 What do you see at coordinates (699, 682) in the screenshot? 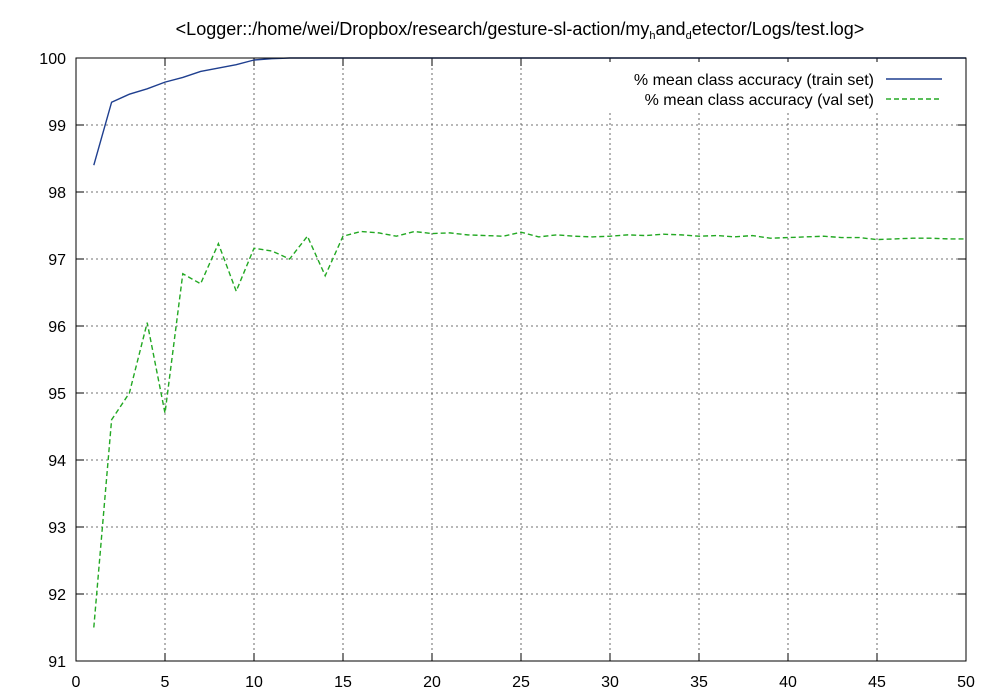
I see `x-tick-label: 35` at bounding box center [699, 682].